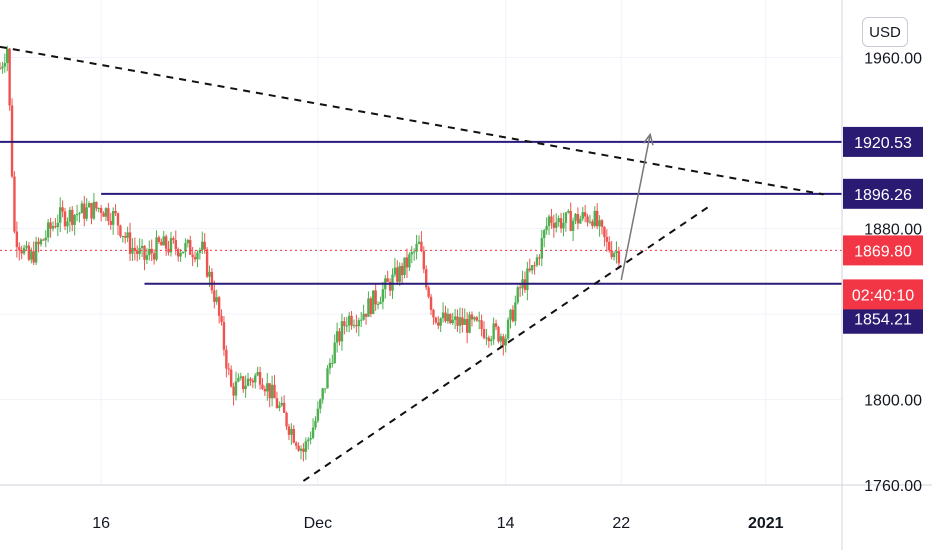 This screenshot has width=932, height=550. I want to click on y-tick-label: 1760.00, so click(893, 486).